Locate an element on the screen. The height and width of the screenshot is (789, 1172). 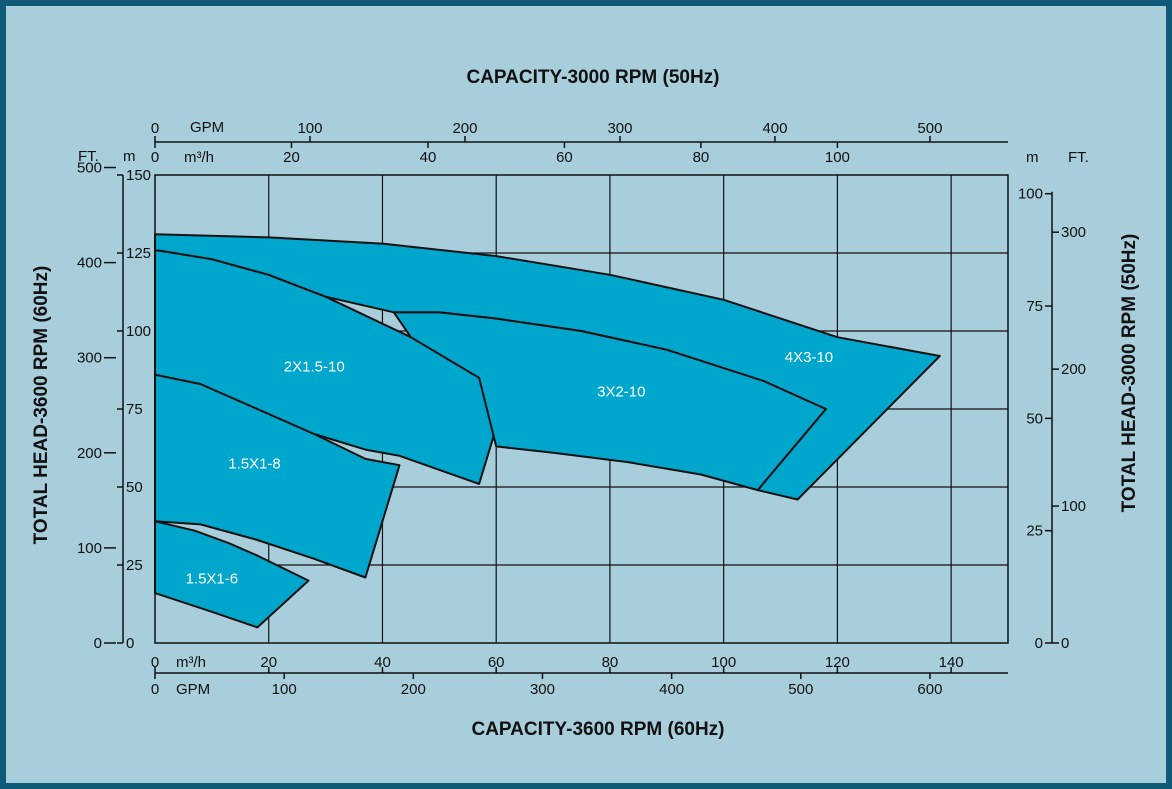
bottom-gpm-tick-label: 300 is located at coordinates (542, 689).